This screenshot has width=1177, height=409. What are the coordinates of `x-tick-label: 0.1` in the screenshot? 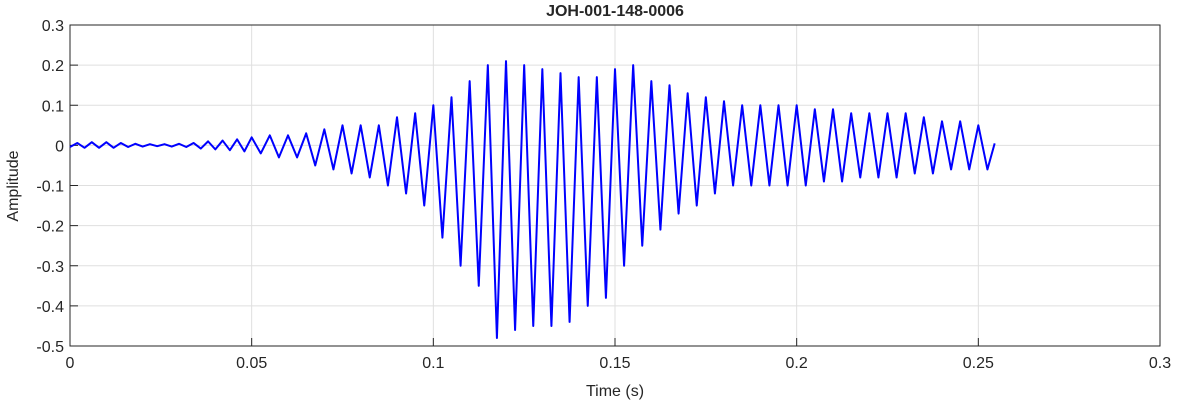 It's located at (433, 363).